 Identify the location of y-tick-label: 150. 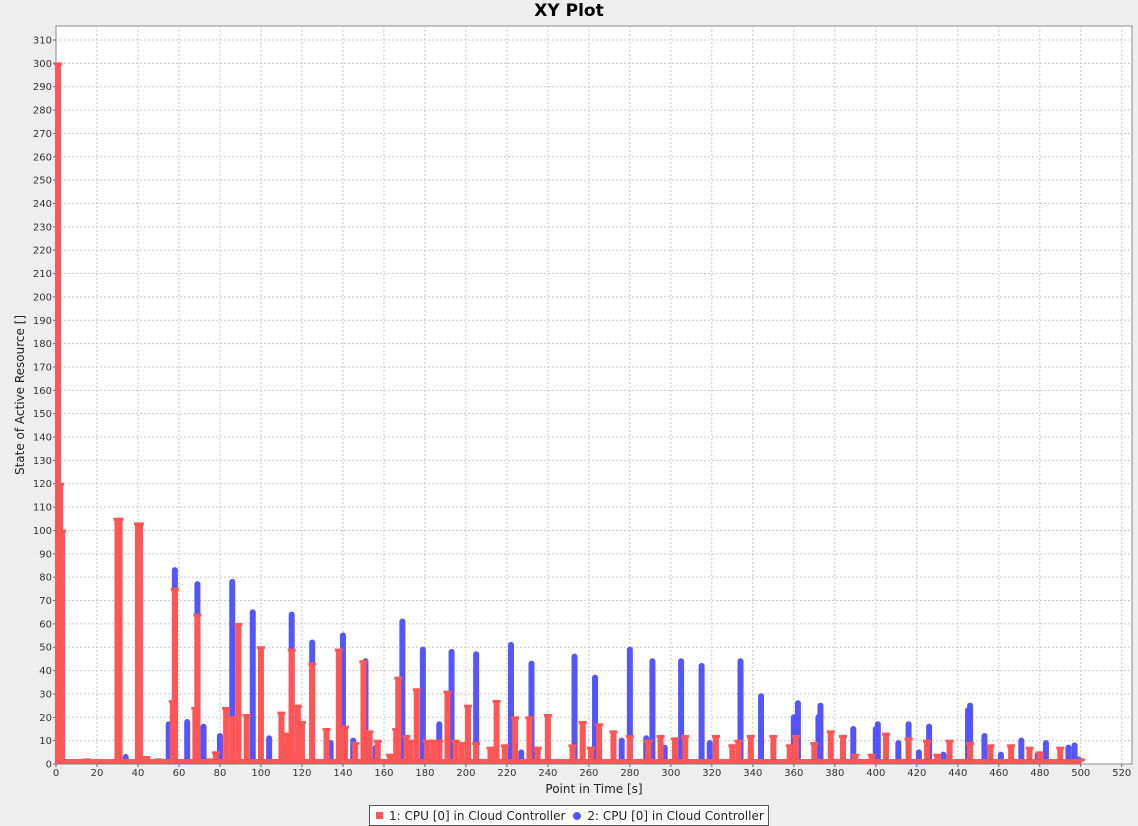
(42, 414).